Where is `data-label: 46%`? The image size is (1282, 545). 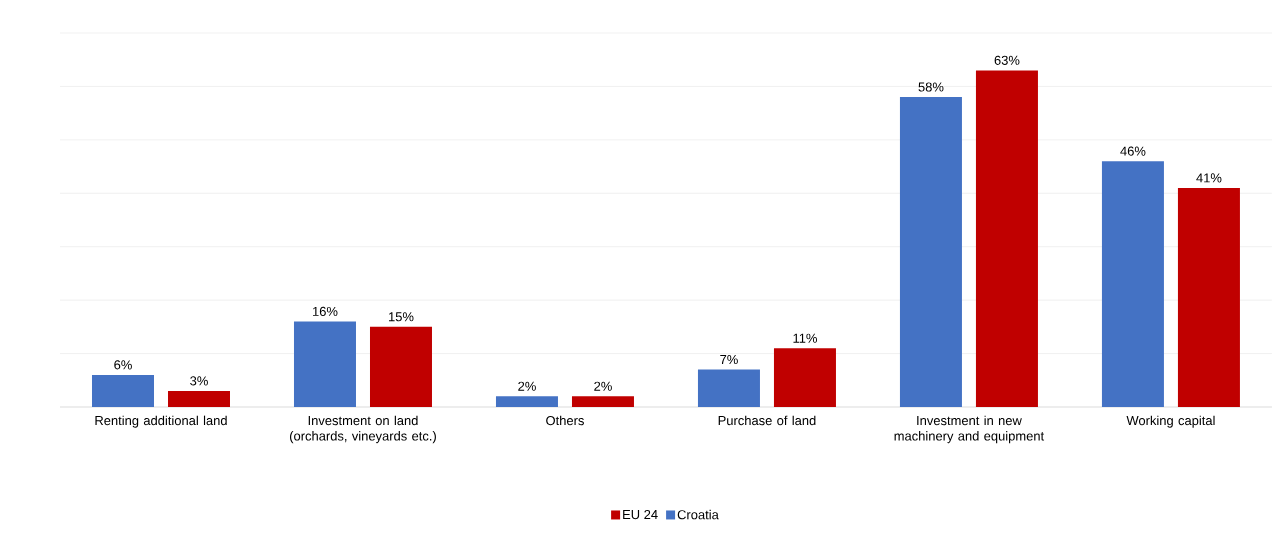 data-label: 46% is located at coordinates (1133, 151).